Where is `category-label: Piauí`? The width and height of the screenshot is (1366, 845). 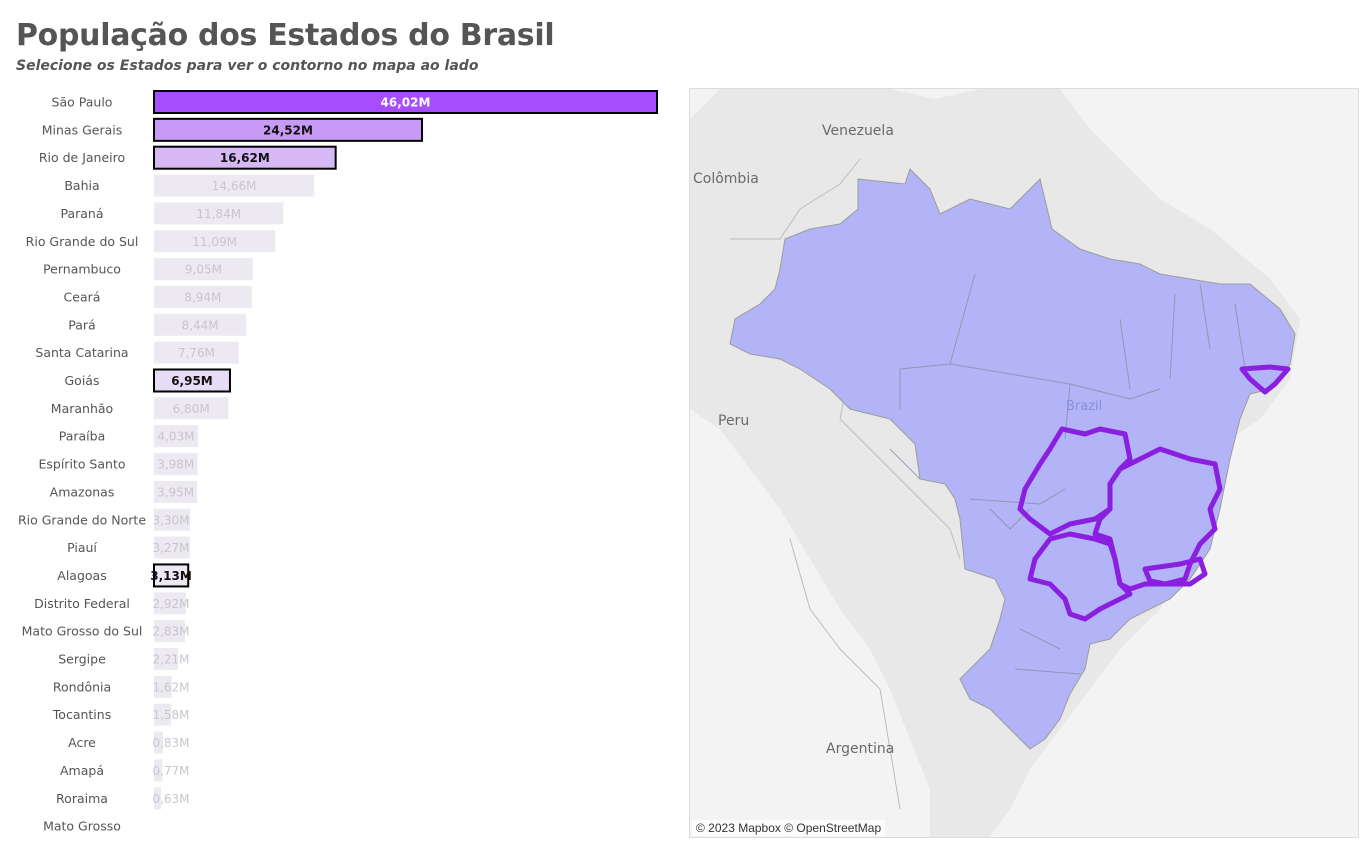
category-label: Piauí is located at coordinates (82, 547).